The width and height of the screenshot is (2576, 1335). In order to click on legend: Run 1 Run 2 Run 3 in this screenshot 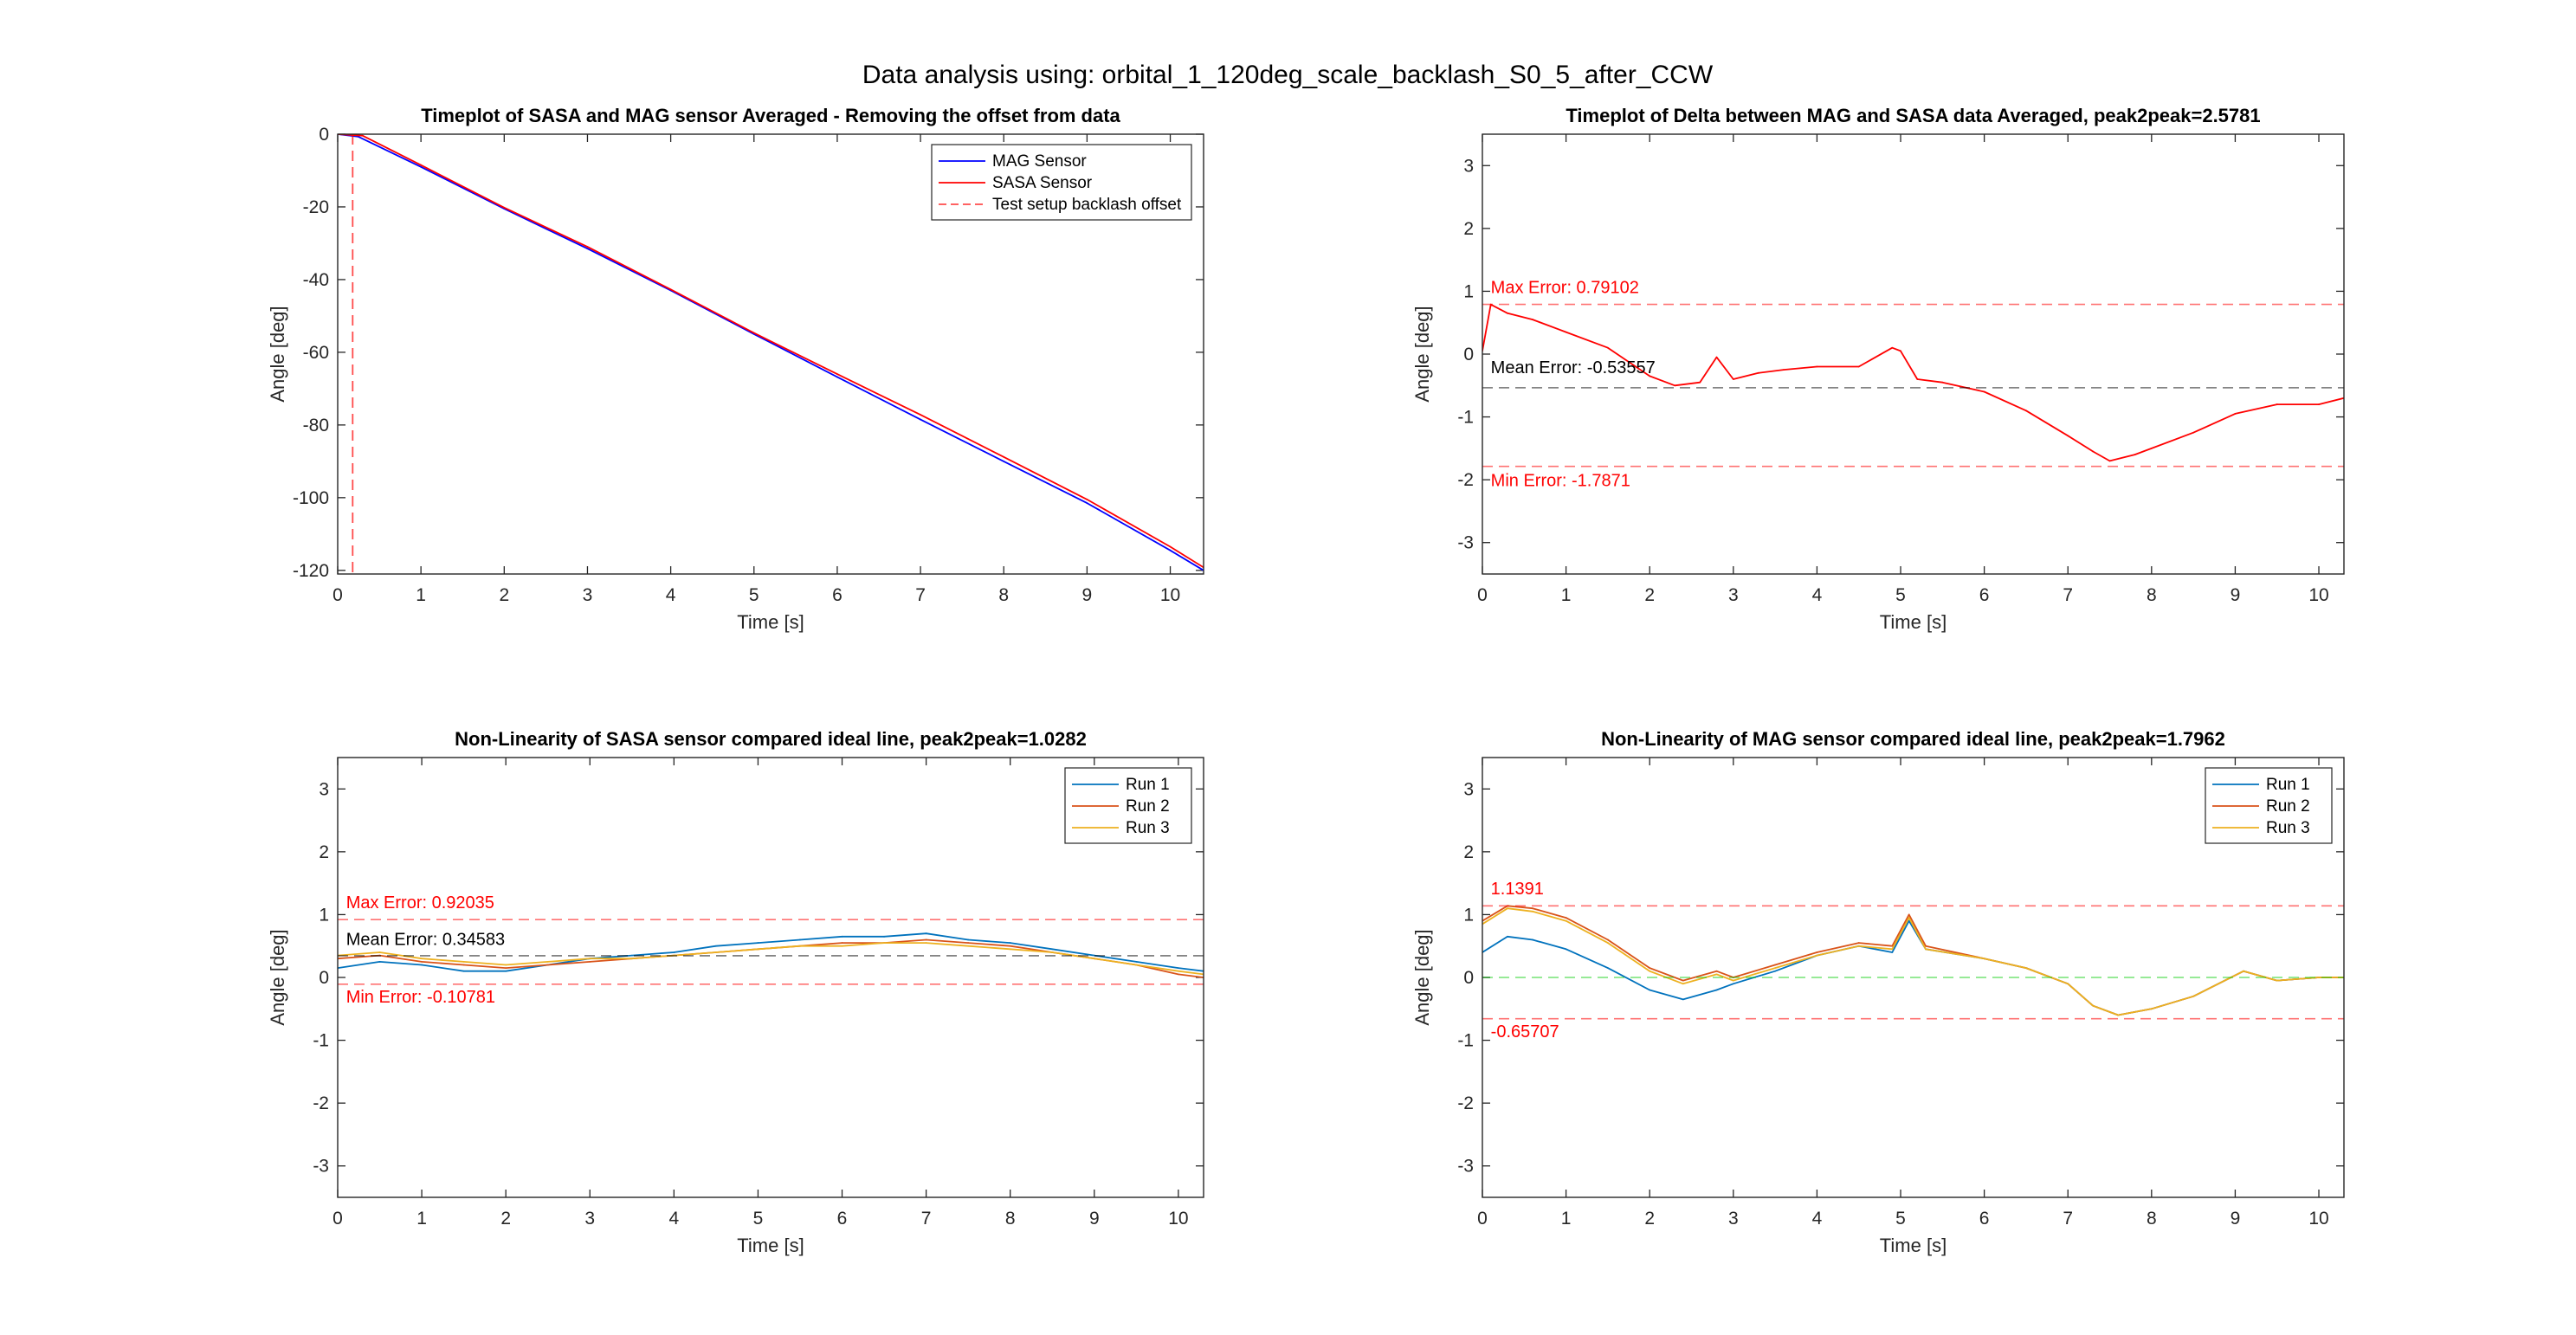, I will do `click(2269, 806)`.